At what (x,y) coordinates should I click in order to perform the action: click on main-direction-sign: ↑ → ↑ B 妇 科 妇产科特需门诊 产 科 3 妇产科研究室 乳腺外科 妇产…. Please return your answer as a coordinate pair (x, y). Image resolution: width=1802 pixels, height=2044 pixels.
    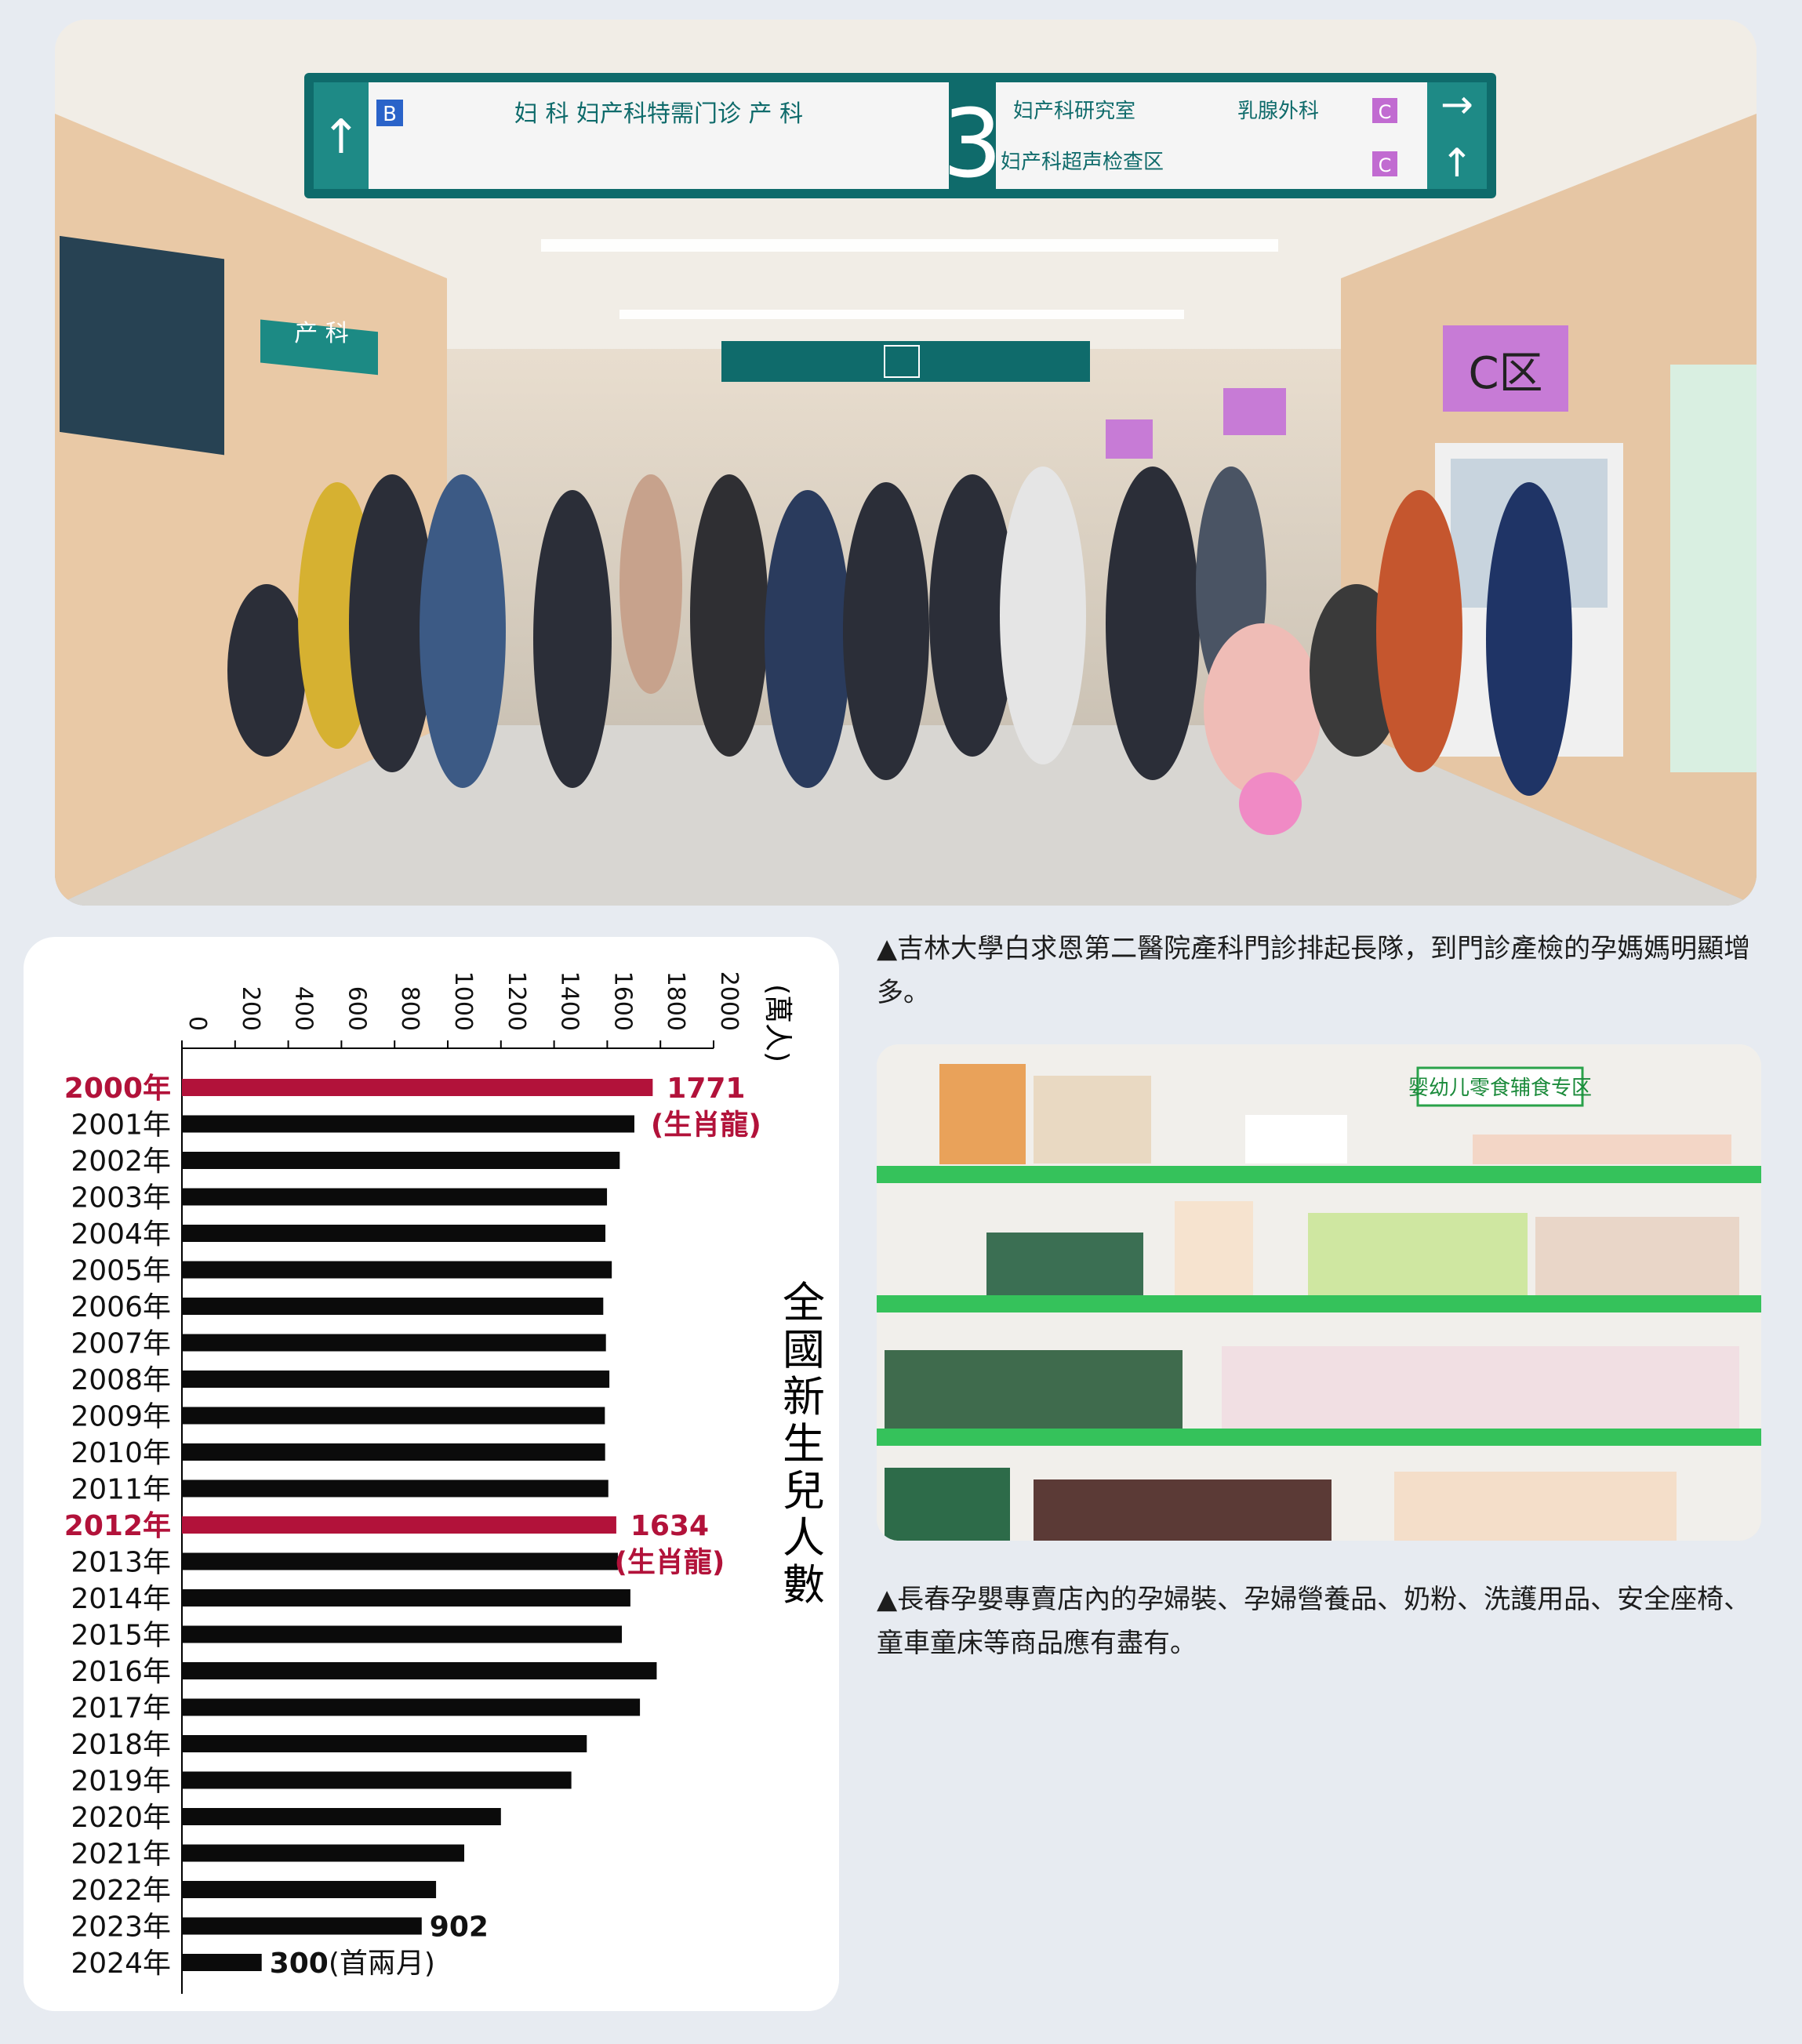
    Looking at the image, I should click on (900, 136).